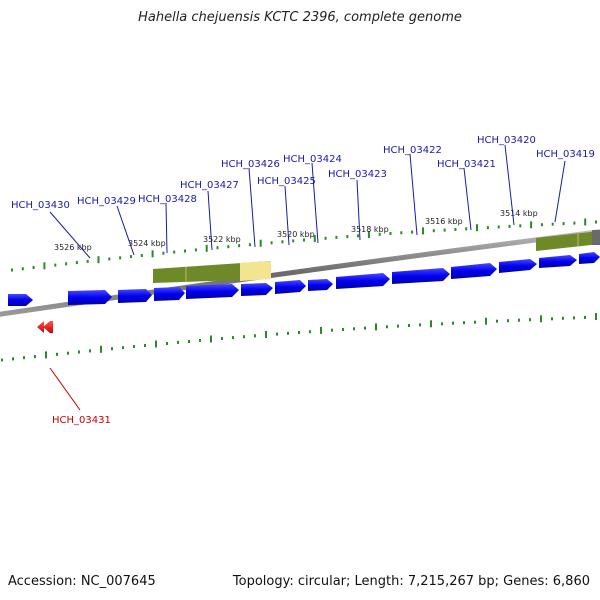 The height and width of the screenshot is (600, 600). I want to click on forward-genes, so click(304, 279).